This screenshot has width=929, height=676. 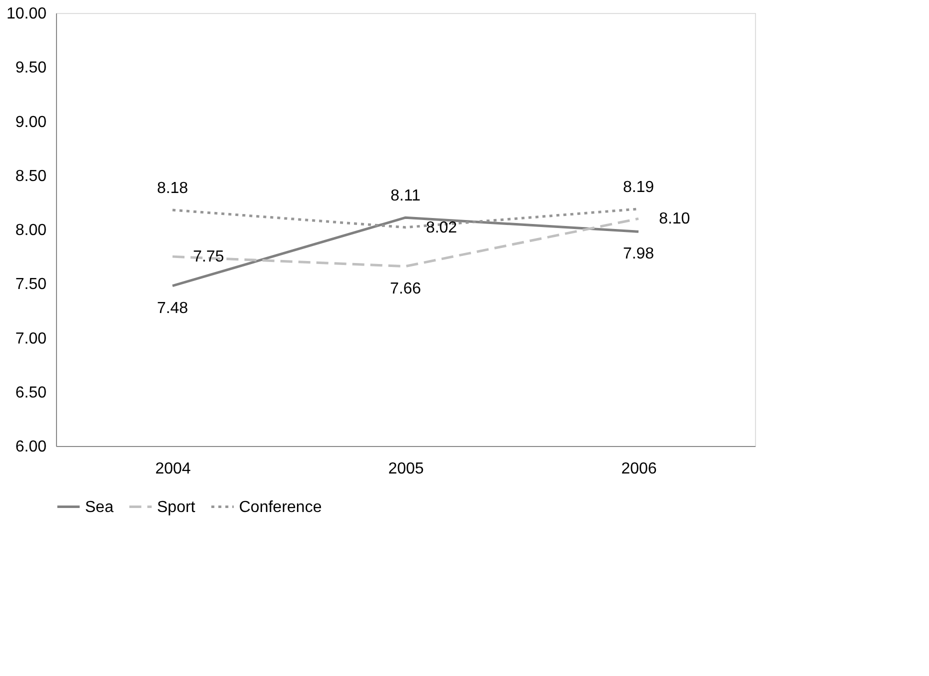 What do you see at coordinates (172, 189) in the screenshot?
I see `data-label: 8.18` at bounding box center [172, 189].